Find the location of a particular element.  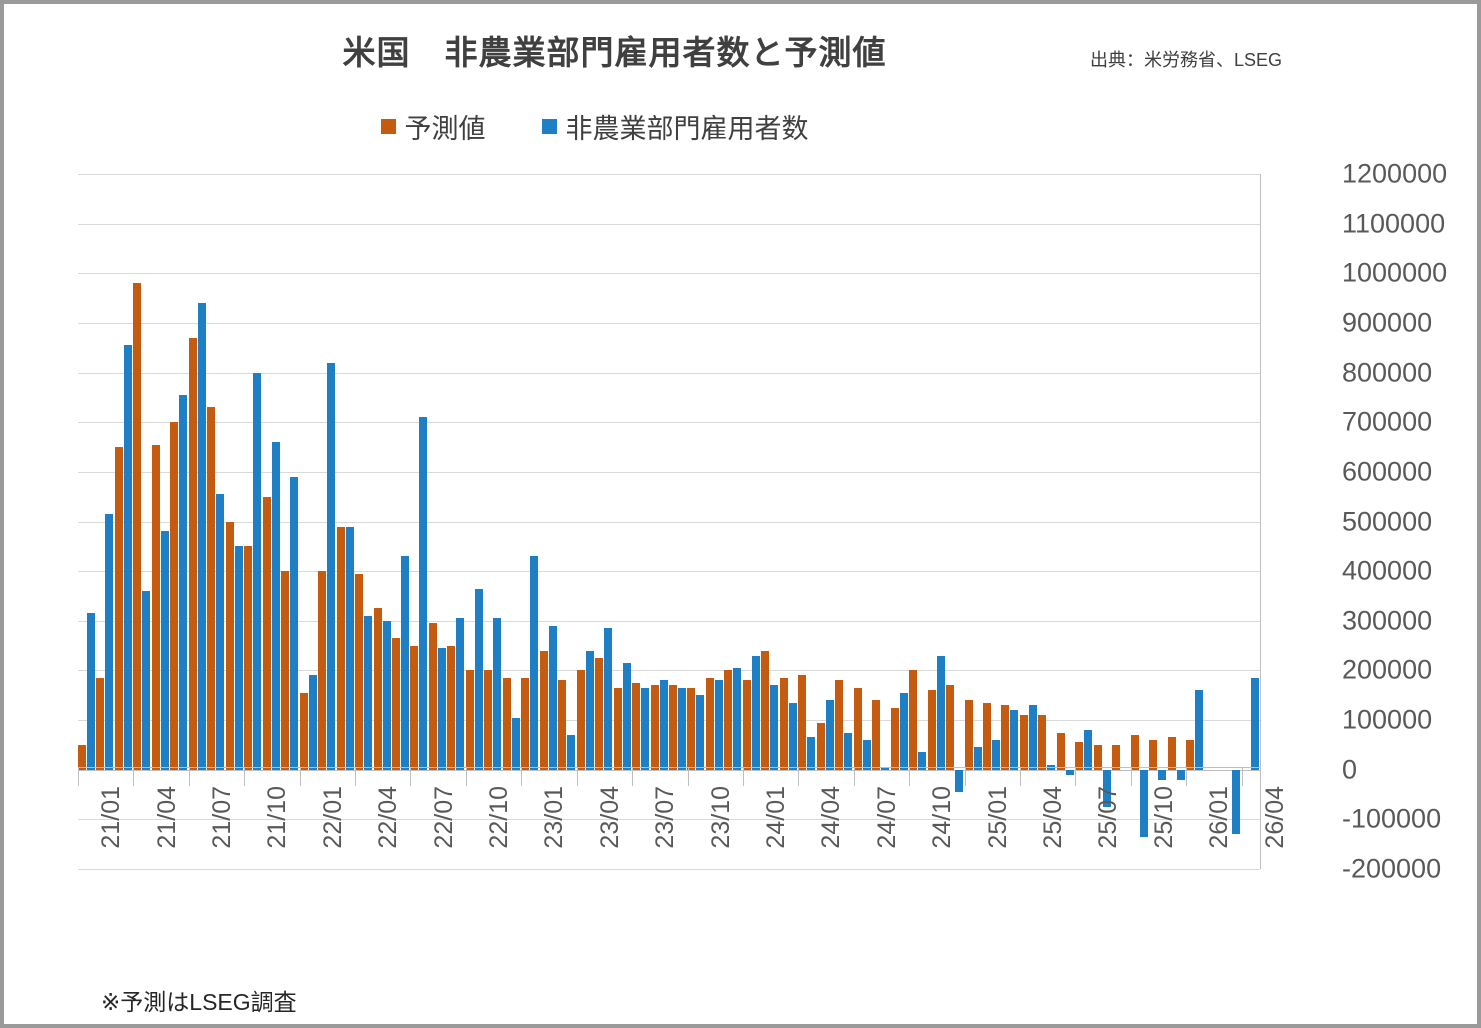

chart-legend: 予測値 非農業部門雇用者数 is located at coordinates (742, 126).